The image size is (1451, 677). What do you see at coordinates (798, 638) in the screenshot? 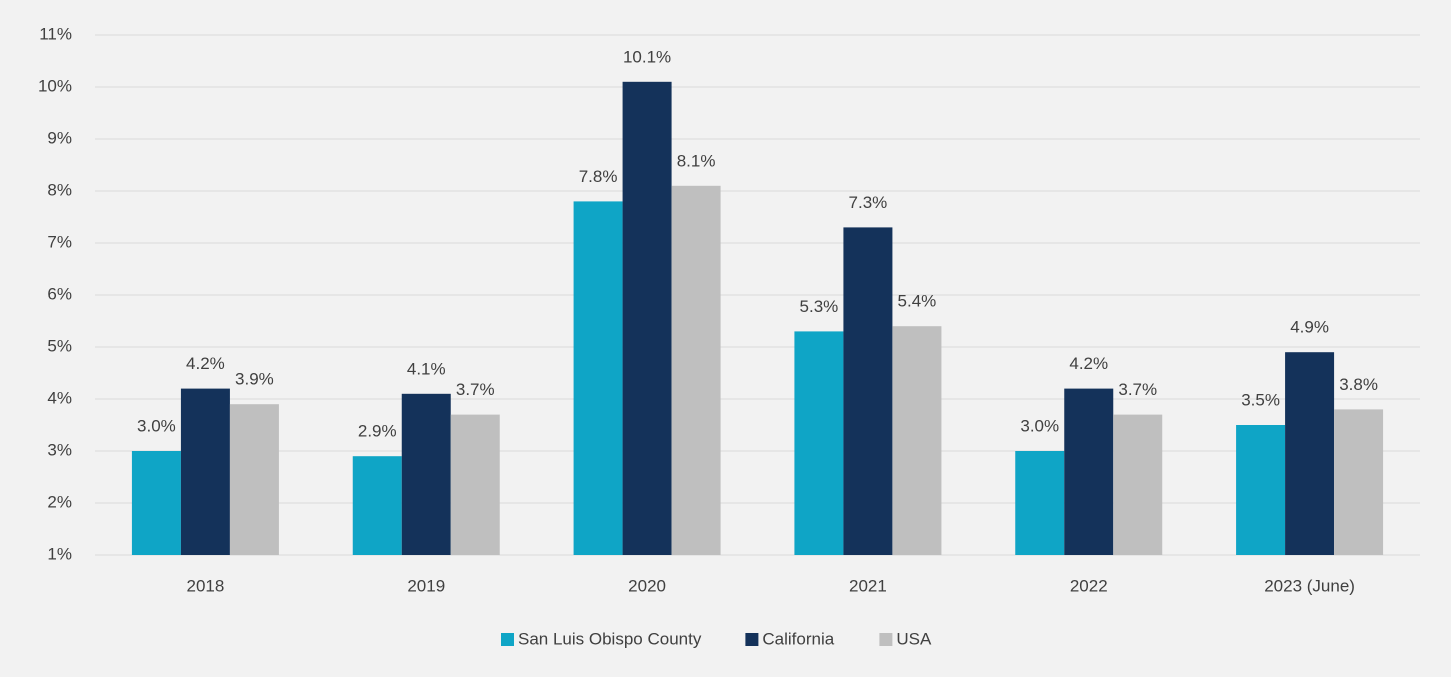
I see `legend-label: California` at bounding box center [798, 638].